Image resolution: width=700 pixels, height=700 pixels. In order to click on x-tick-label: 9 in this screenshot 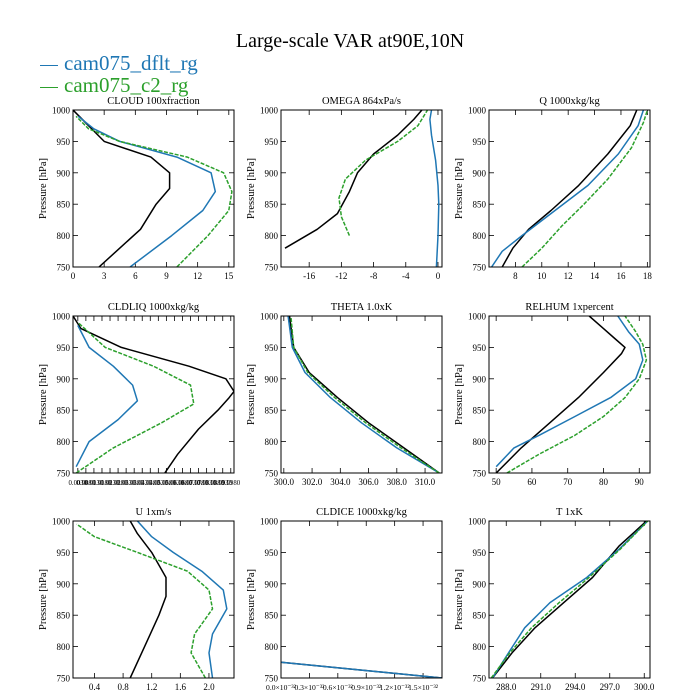, I will do `click(166, 276)`.